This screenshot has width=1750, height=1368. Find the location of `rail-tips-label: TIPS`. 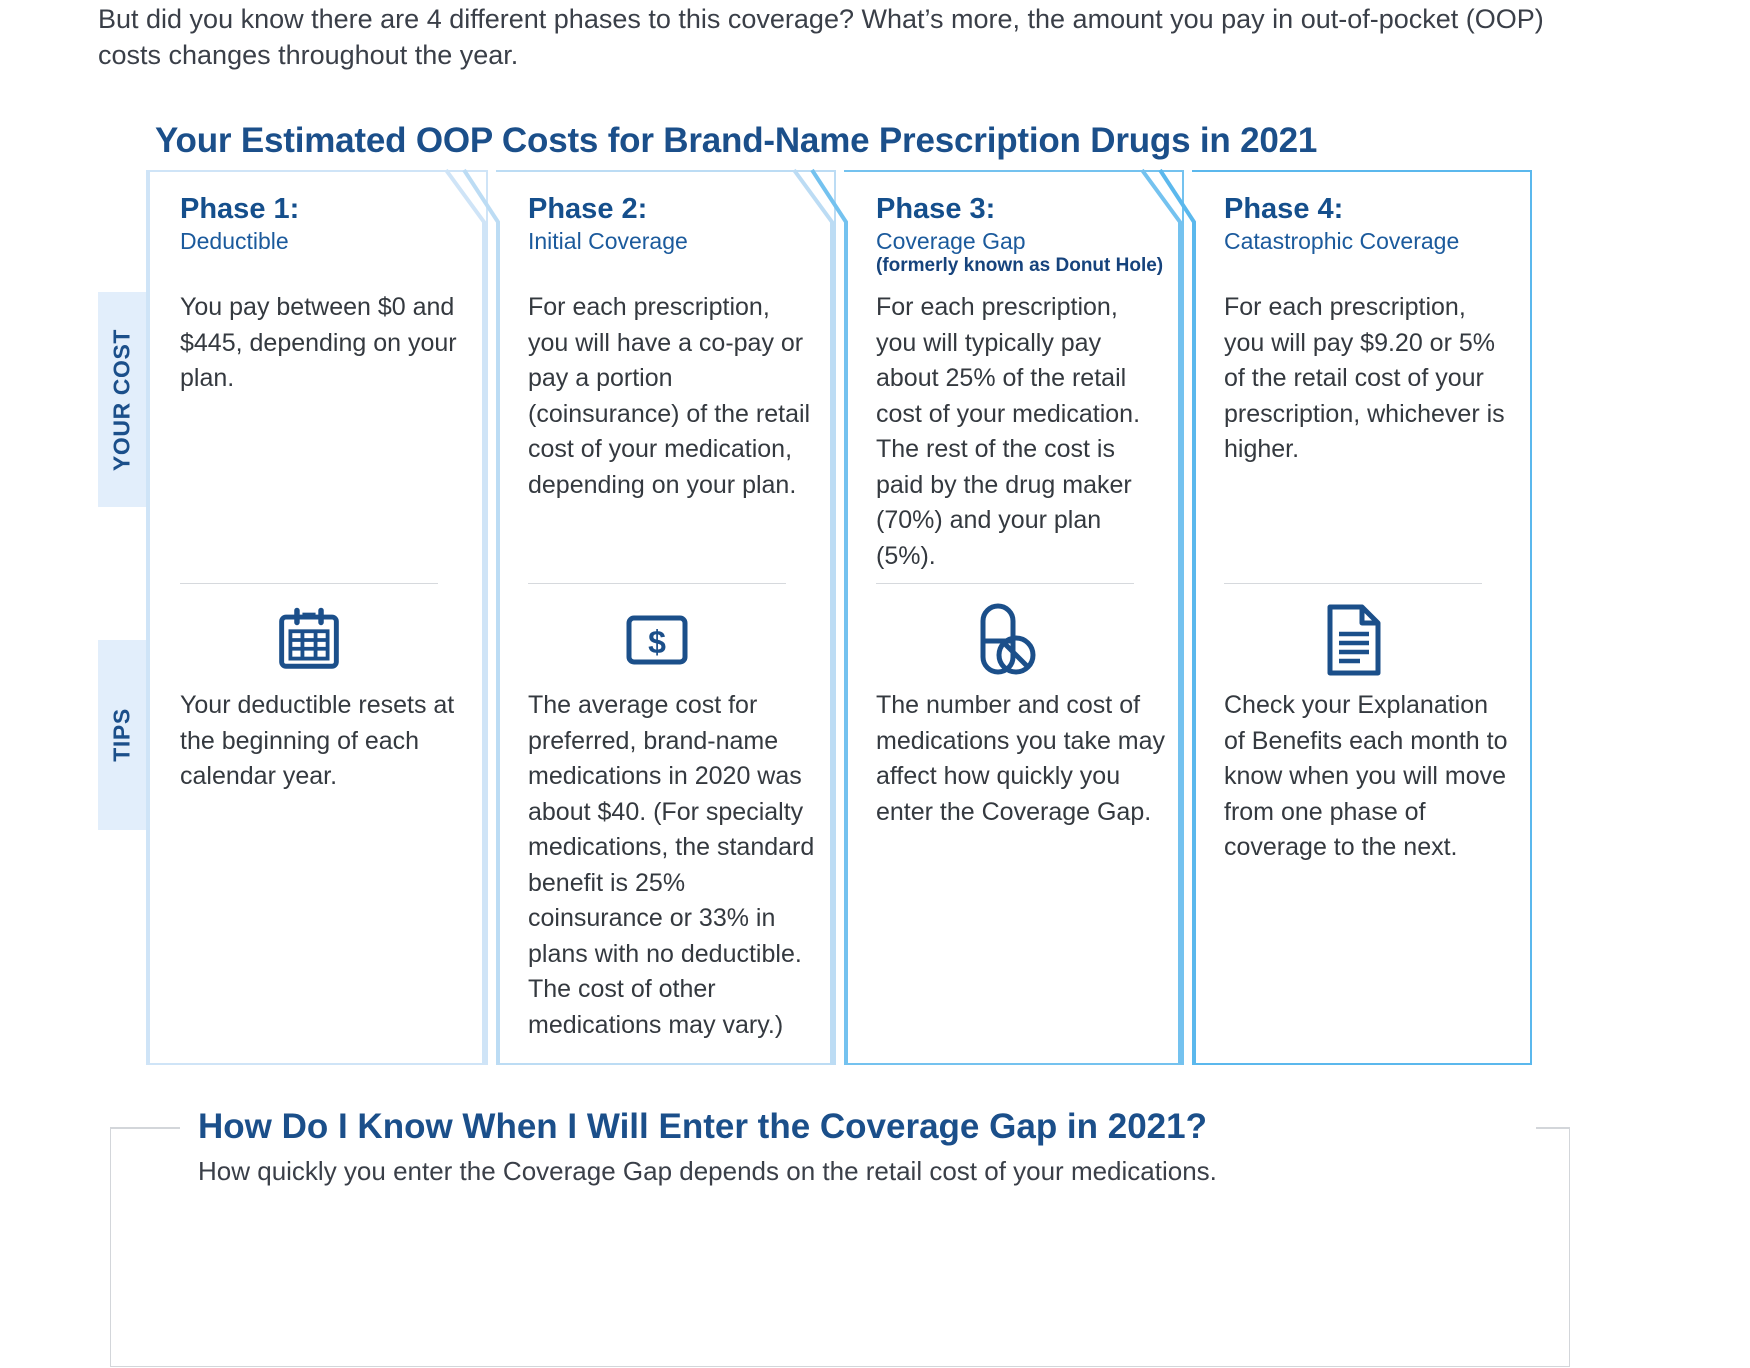

rail-tips-label: TIPS is located at coordinates (121, 735).